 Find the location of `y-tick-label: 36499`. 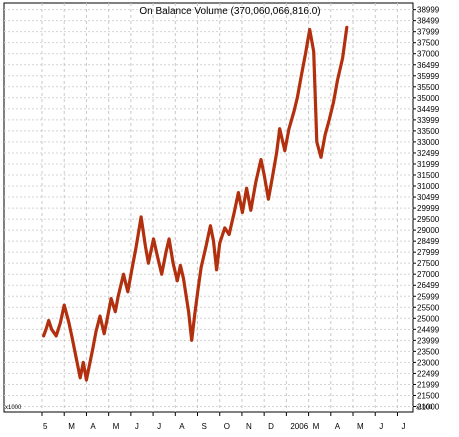

y-tick-label: 36499 is located at coordinates (428, 65).